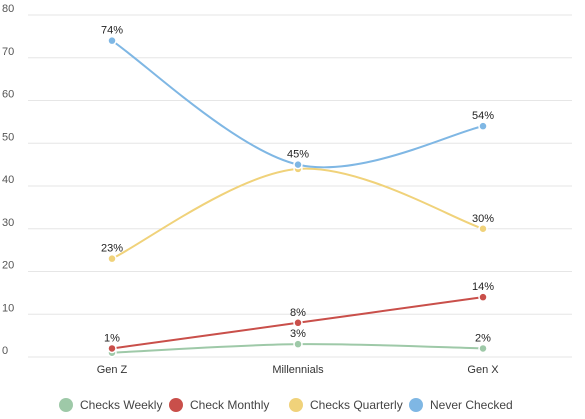  I want to click on x-axis-categories: Gen Z Millennials Gen X, so click(298, 370).